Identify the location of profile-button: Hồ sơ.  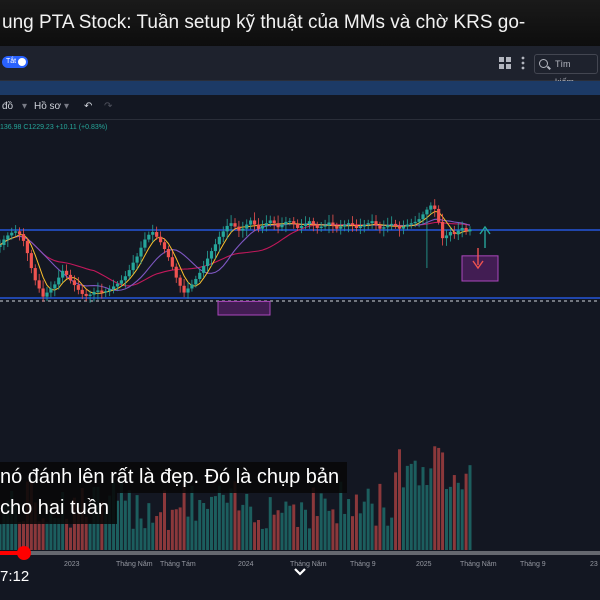
(48, 106).